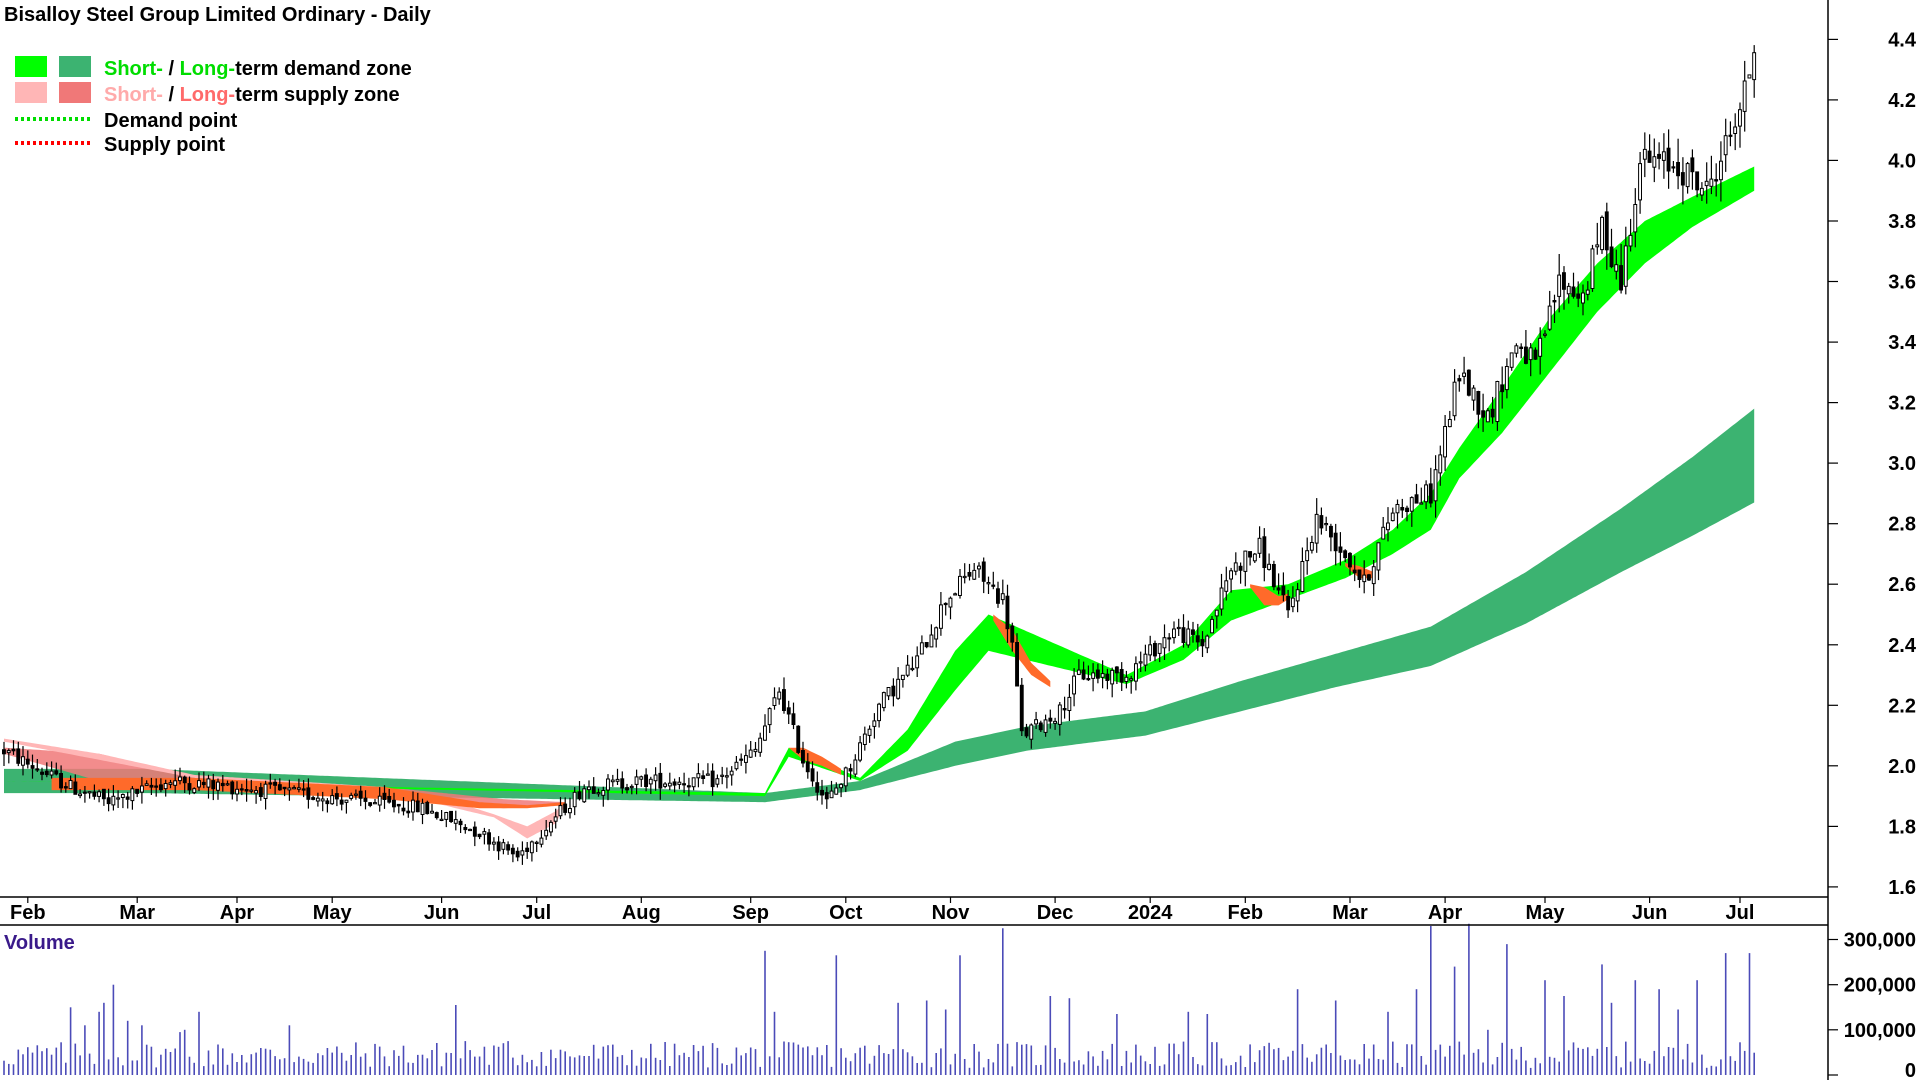 The height and width of the screenshot is (1080, 1920). What do you see at coordinates (846, 913) in the screenshot?
I see `x-tick-label: Oct` at bounding box center [846, 913].